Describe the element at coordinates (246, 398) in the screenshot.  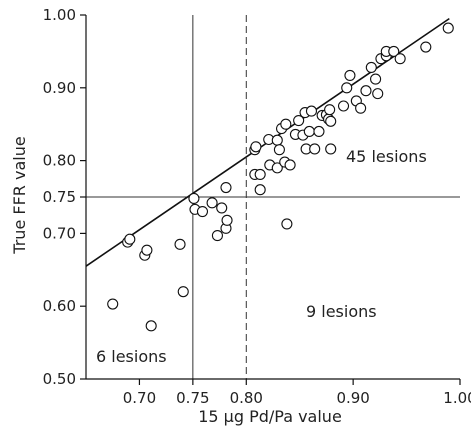
I see `x-tick-label: 0.80` at that location.